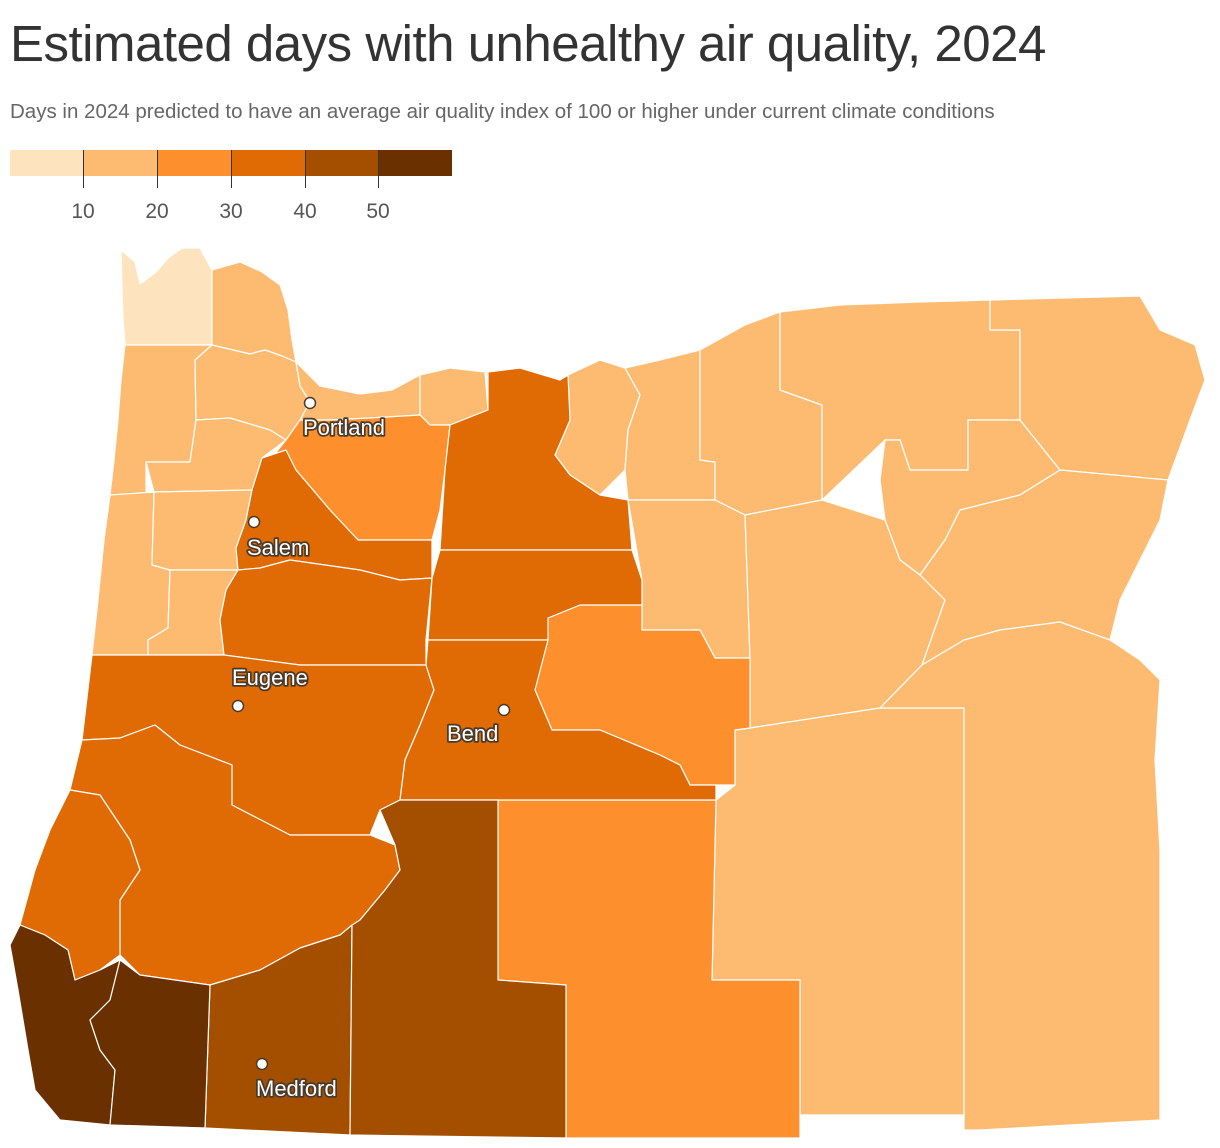 The width and height of the screenshot is (1220, 1148). I want to click on city-dot-eugene, so click(238, 706).